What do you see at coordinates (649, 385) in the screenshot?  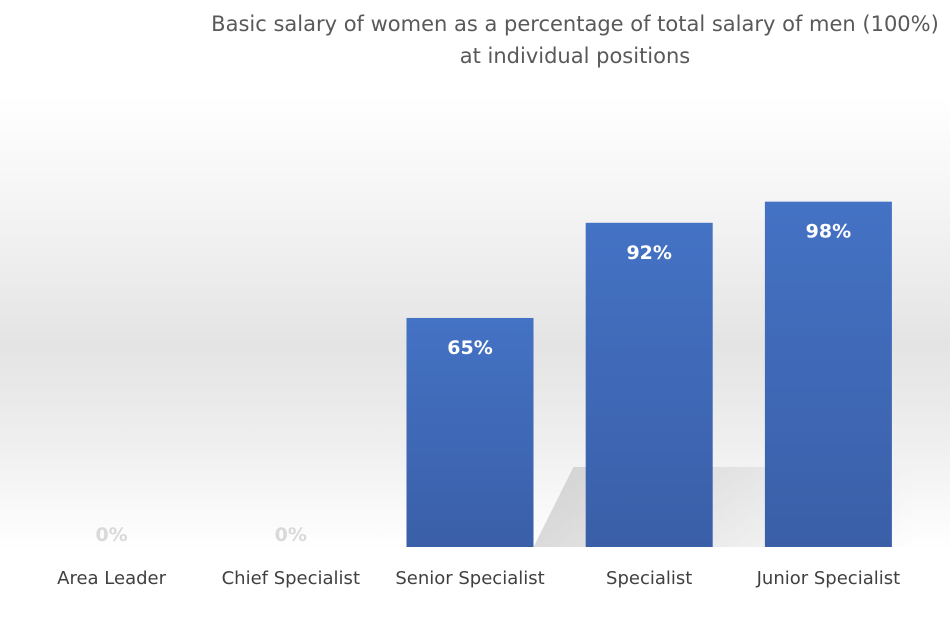 I see `bar-specialist` at bounding box center [649, 385].